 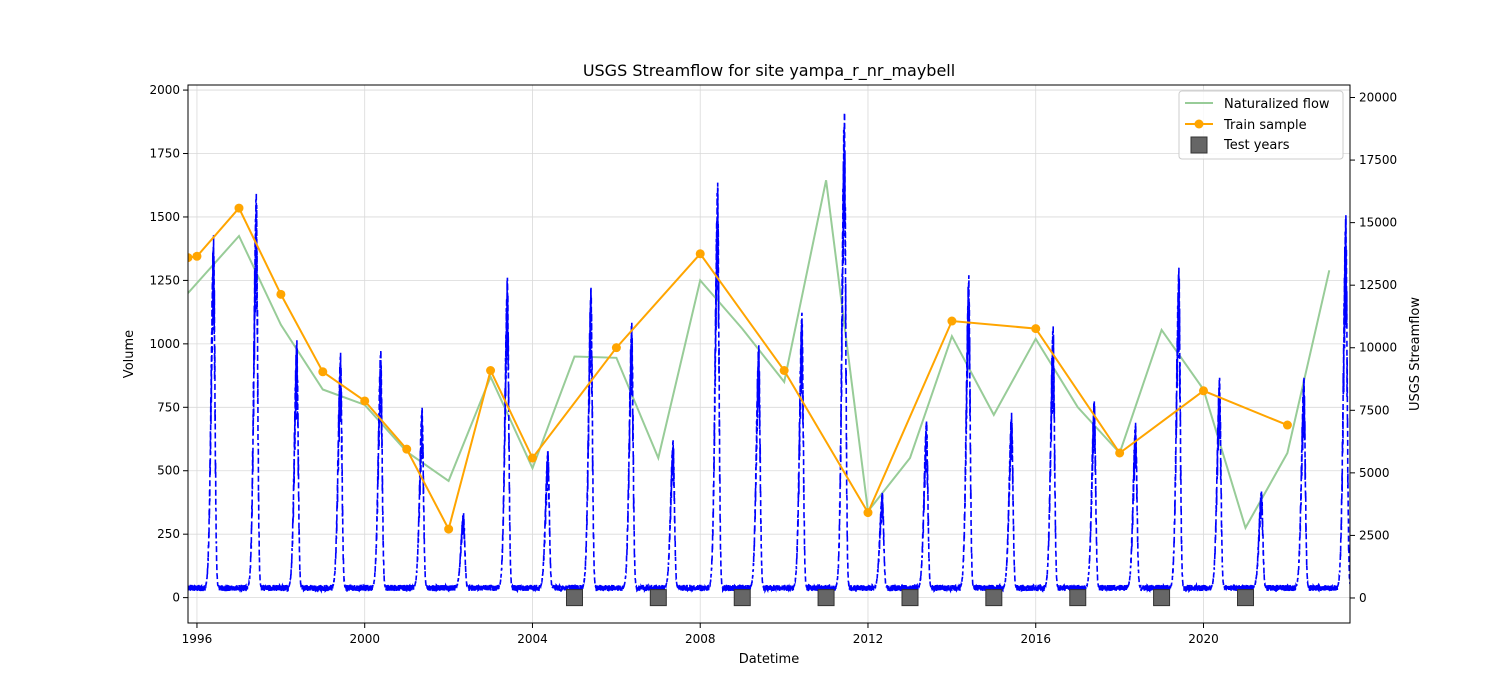 I want to click on y-tick-label-right: 12500, so click(x=1378, y=285).